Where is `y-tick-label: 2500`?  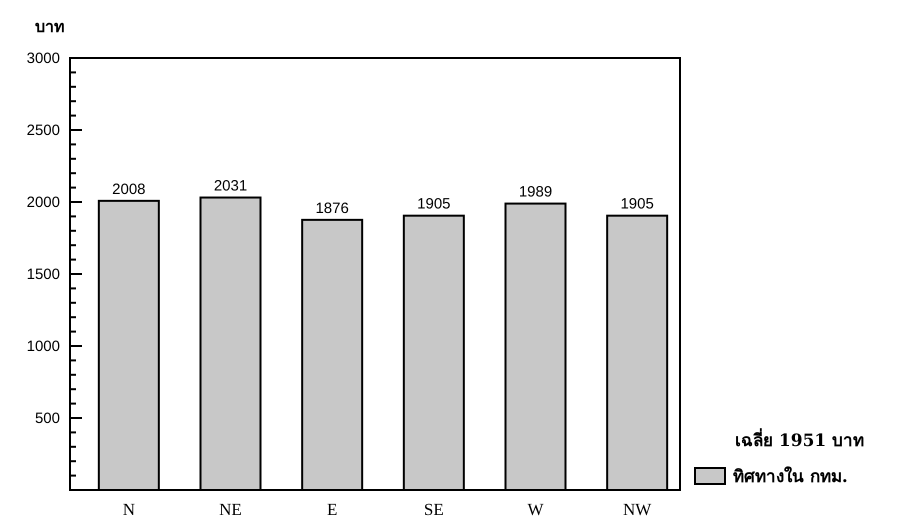
y-tick-label: 2500 is located at coordinates (43, 130).